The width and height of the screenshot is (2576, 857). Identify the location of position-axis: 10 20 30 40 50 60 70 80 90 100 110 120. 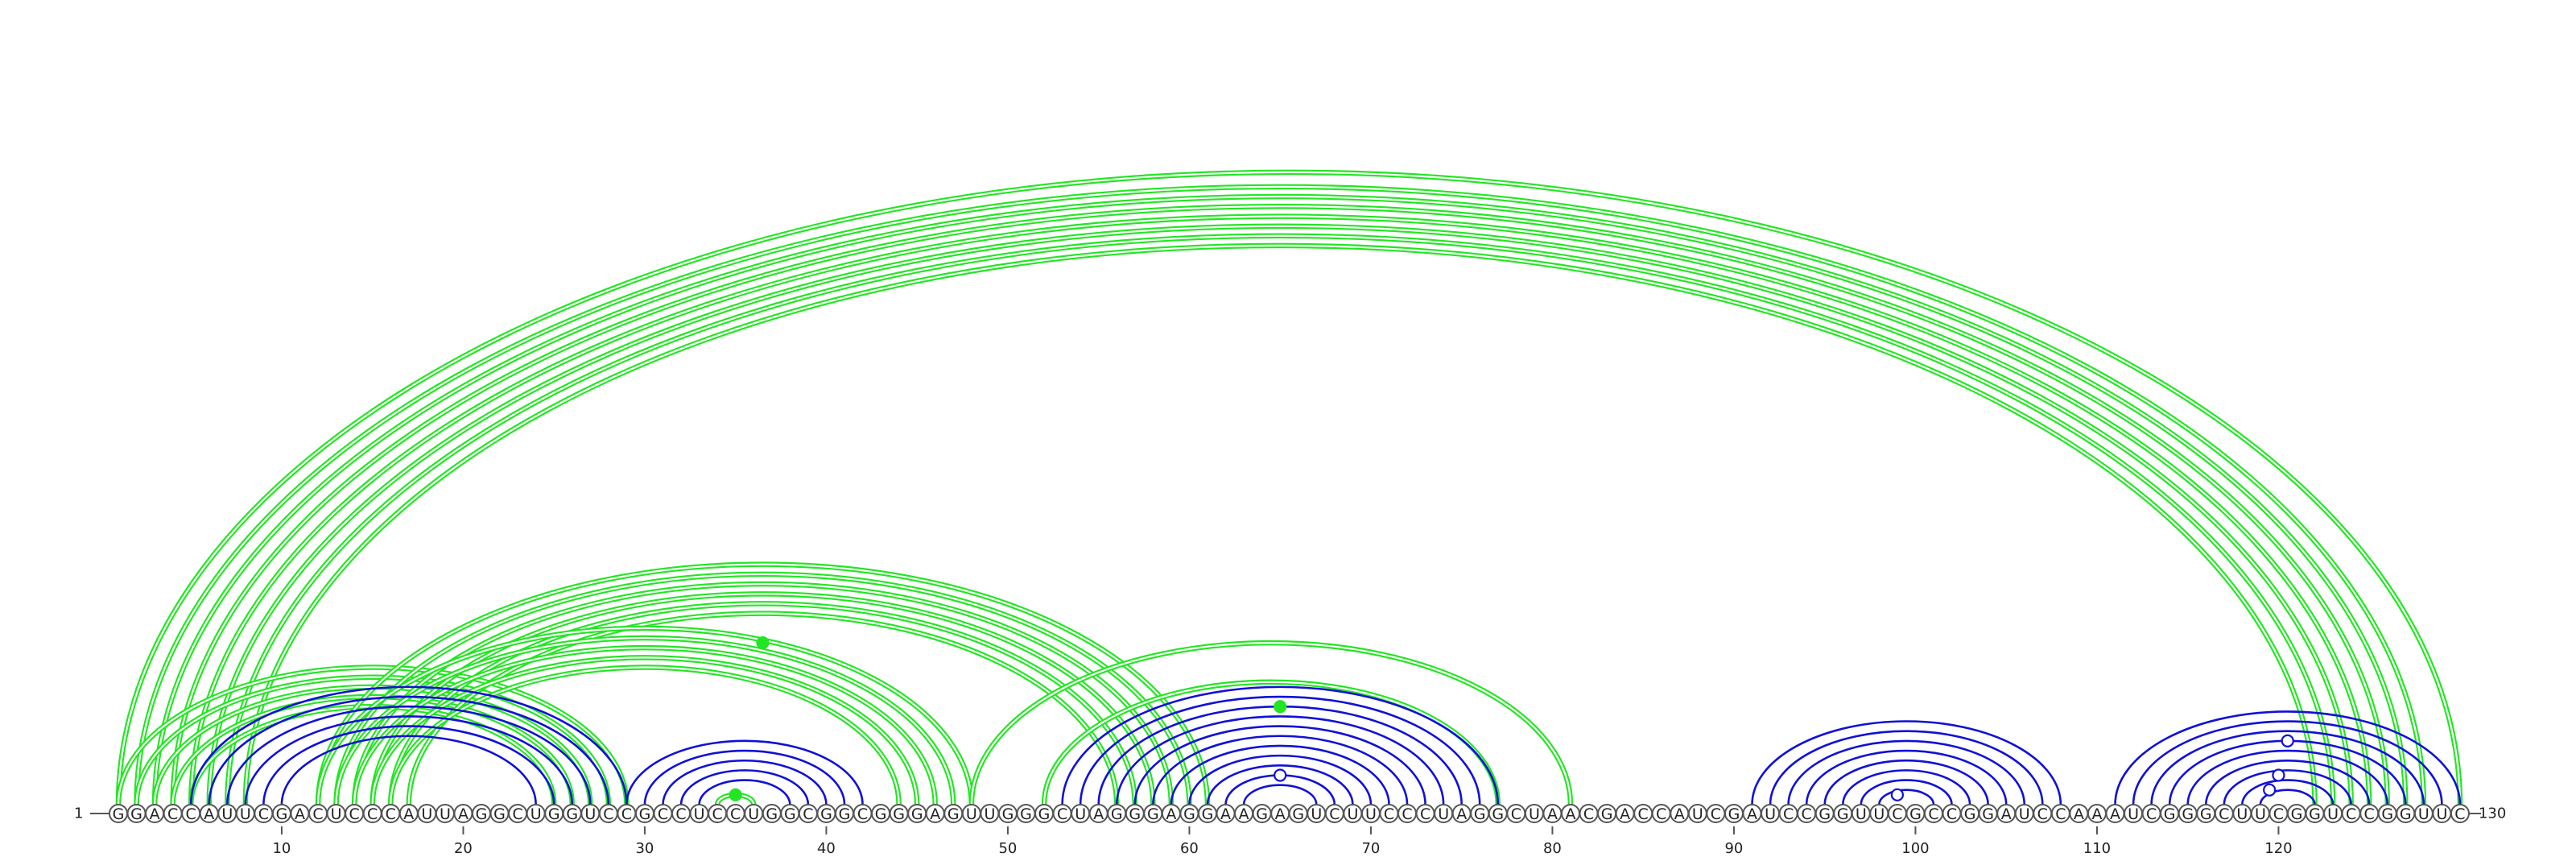
(1282, 841).